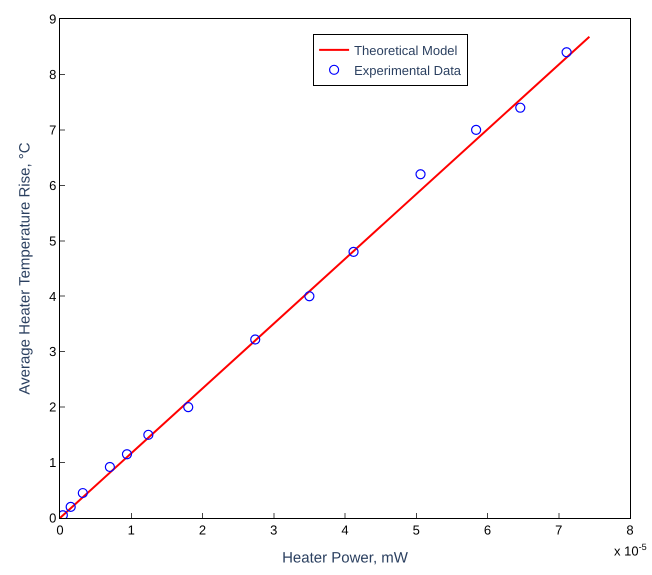 The width and height of the screenshot is (652, 575). What do you see at coordinates (52, 296) in the screenshot?
I see `y-tick-label: 4` at bounding box center [52, 296].